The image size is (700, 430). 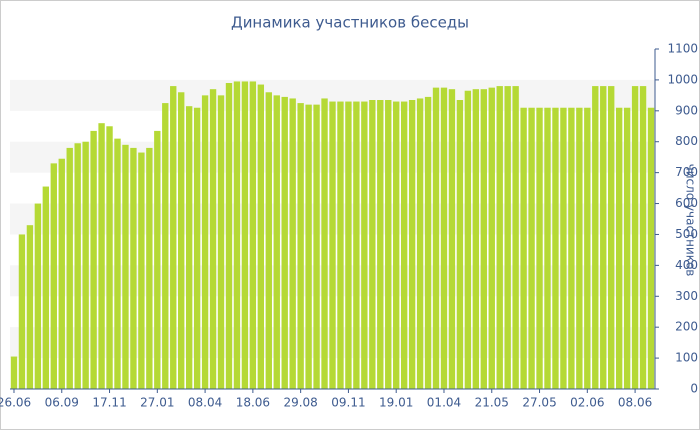 I want to click on x-tick-label: 27.05, so click(x=539, y=403).